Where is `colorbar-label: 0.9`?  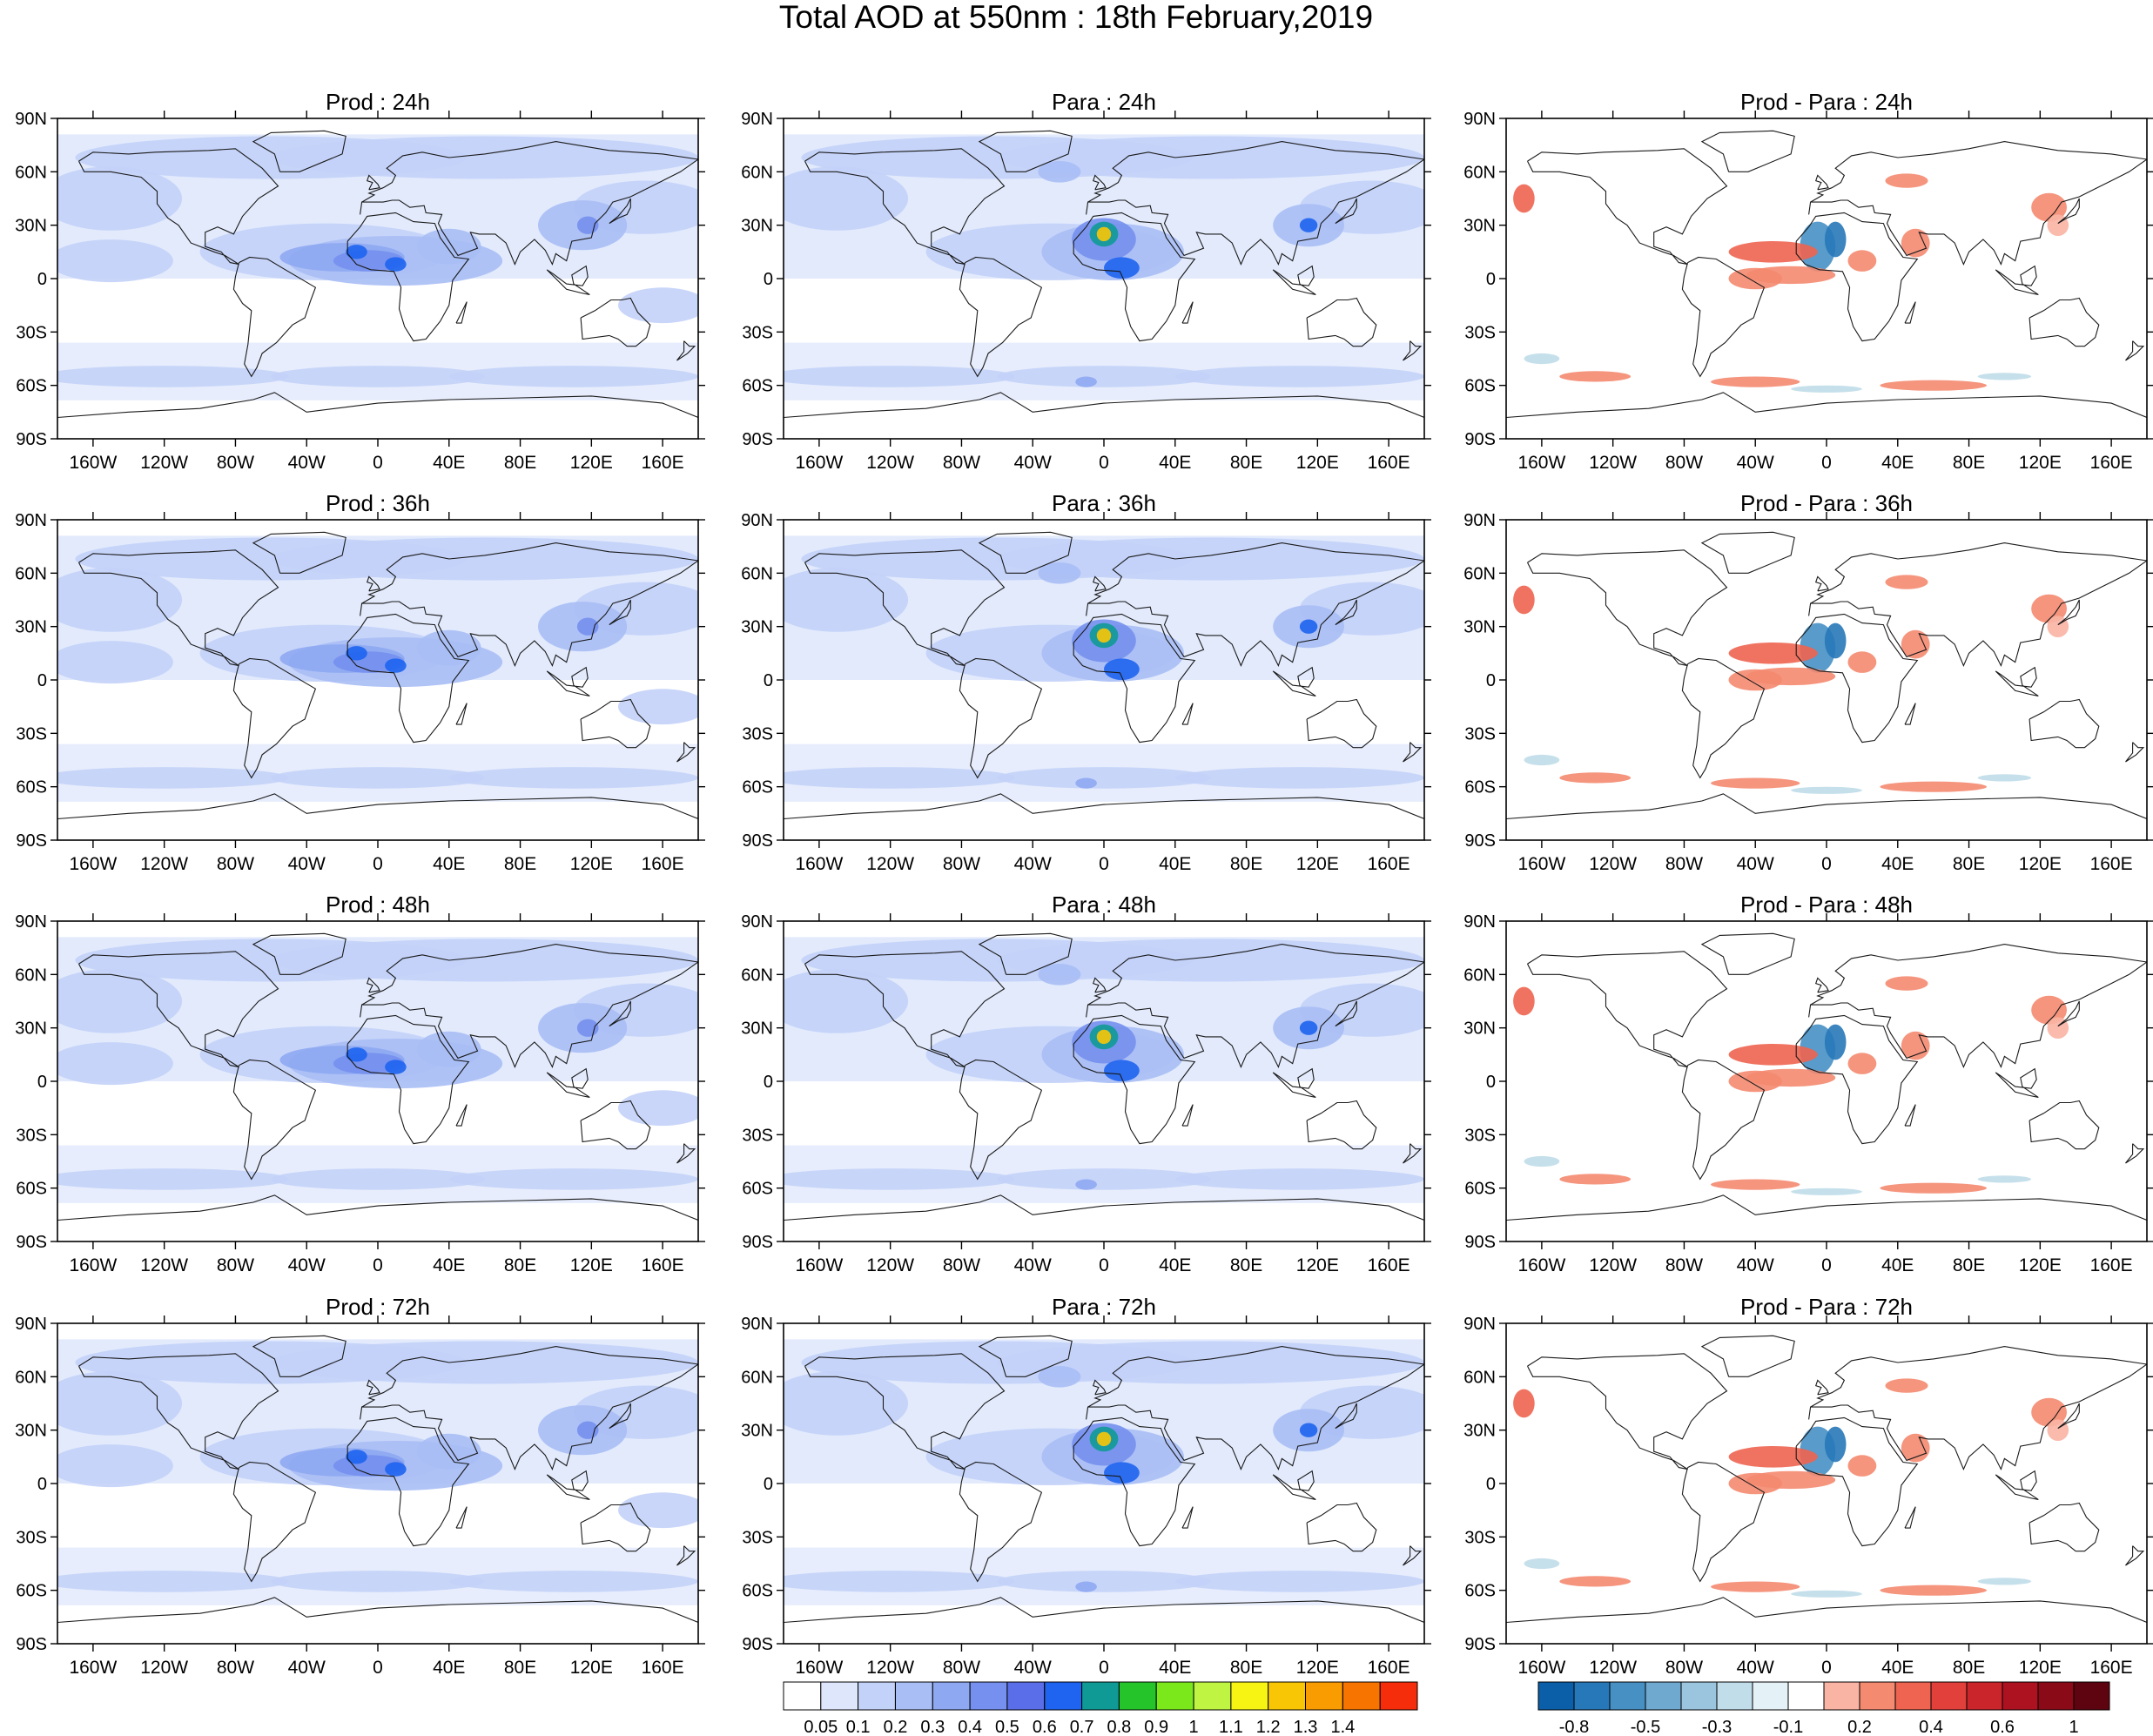
colorbar-label: 0.9 is located at coordinates (1156, 1727).